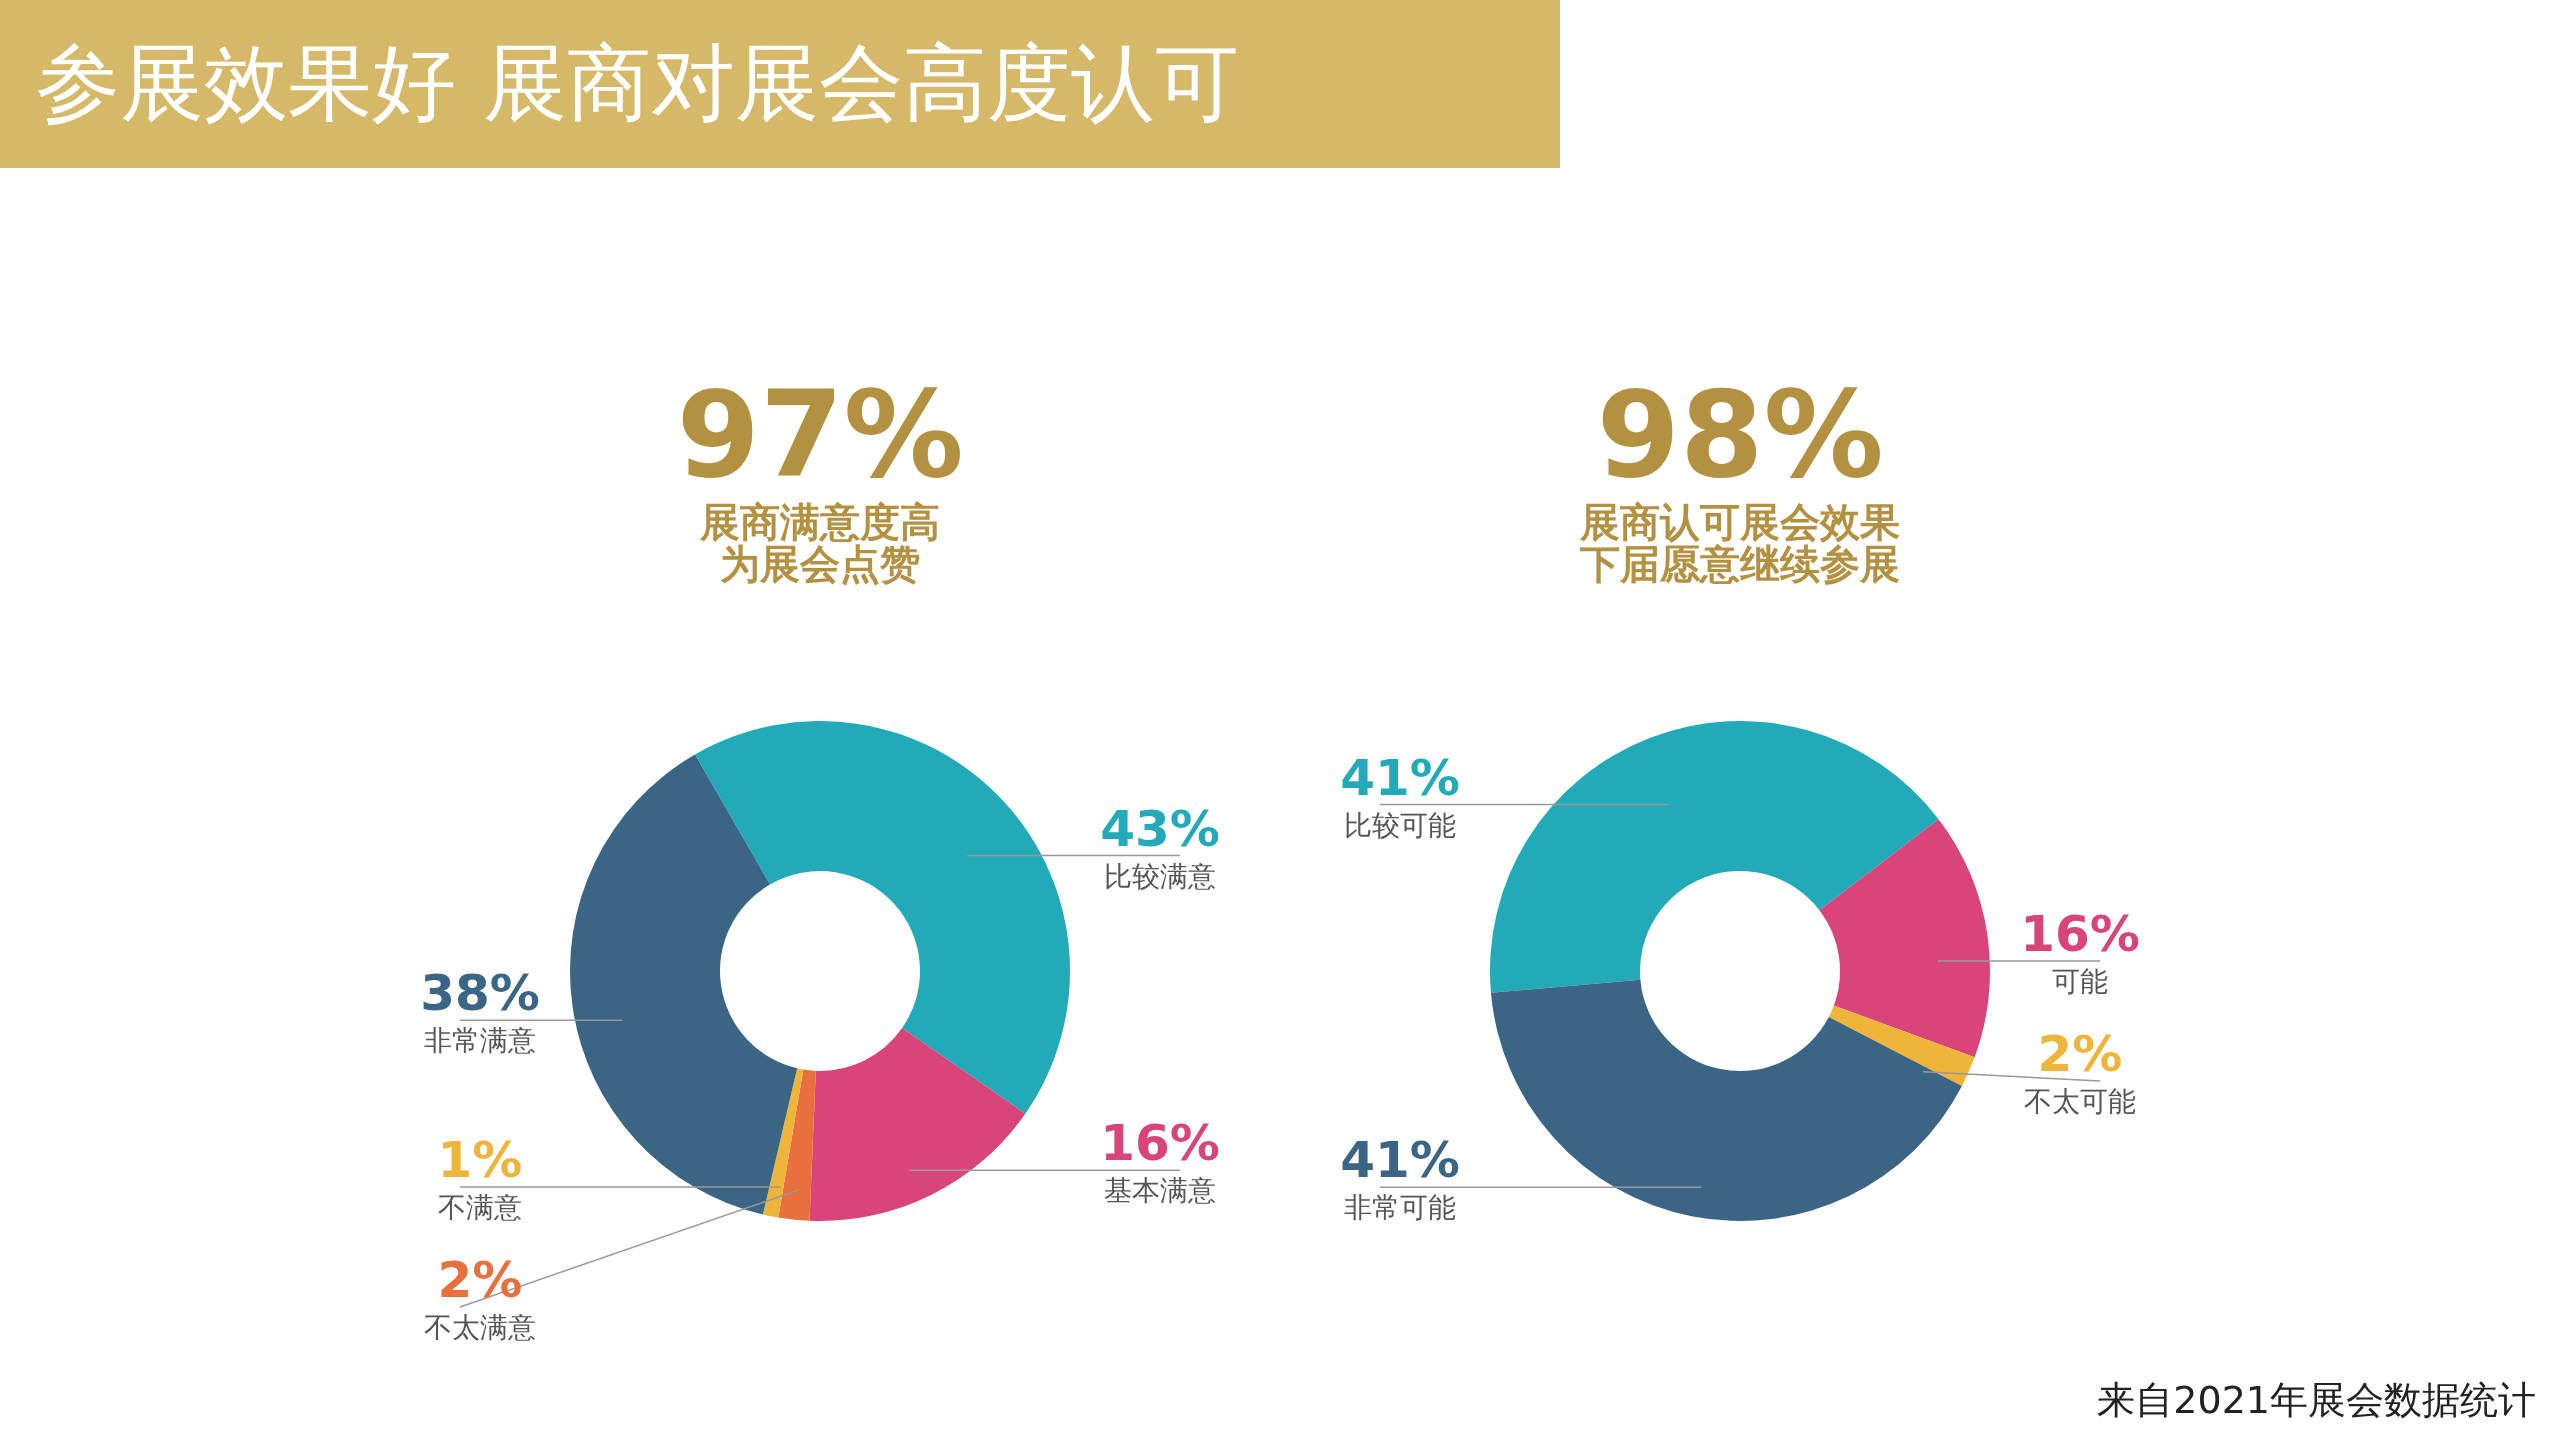  What do you see at coordinates (2080, 982) in the screenshot?
I see `slice-label: 可能` at bounding box center [2080, 982].